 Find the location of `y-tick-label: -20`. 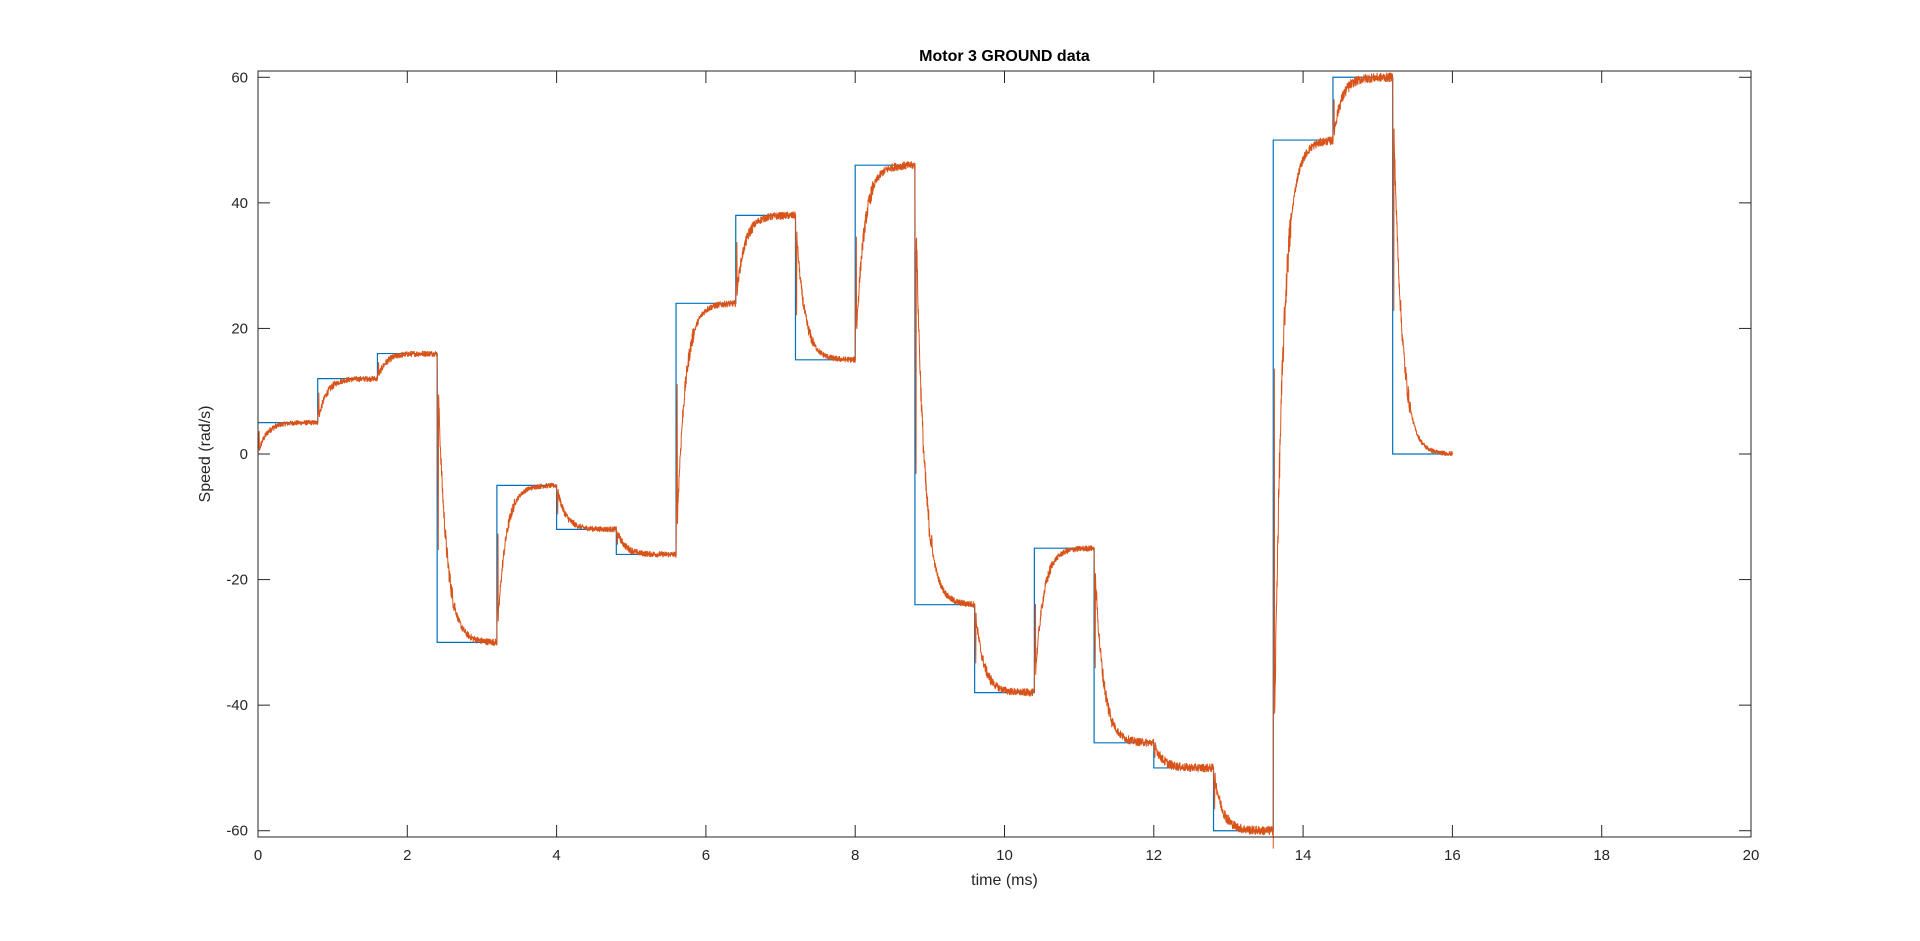

y-tick-label: -20 is located at coordinates (237, 580).